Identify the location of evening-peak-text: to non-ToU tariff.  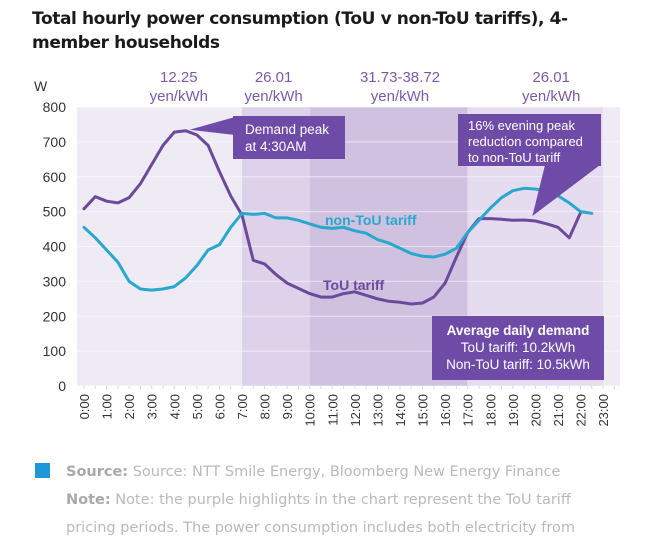
(514, 157).